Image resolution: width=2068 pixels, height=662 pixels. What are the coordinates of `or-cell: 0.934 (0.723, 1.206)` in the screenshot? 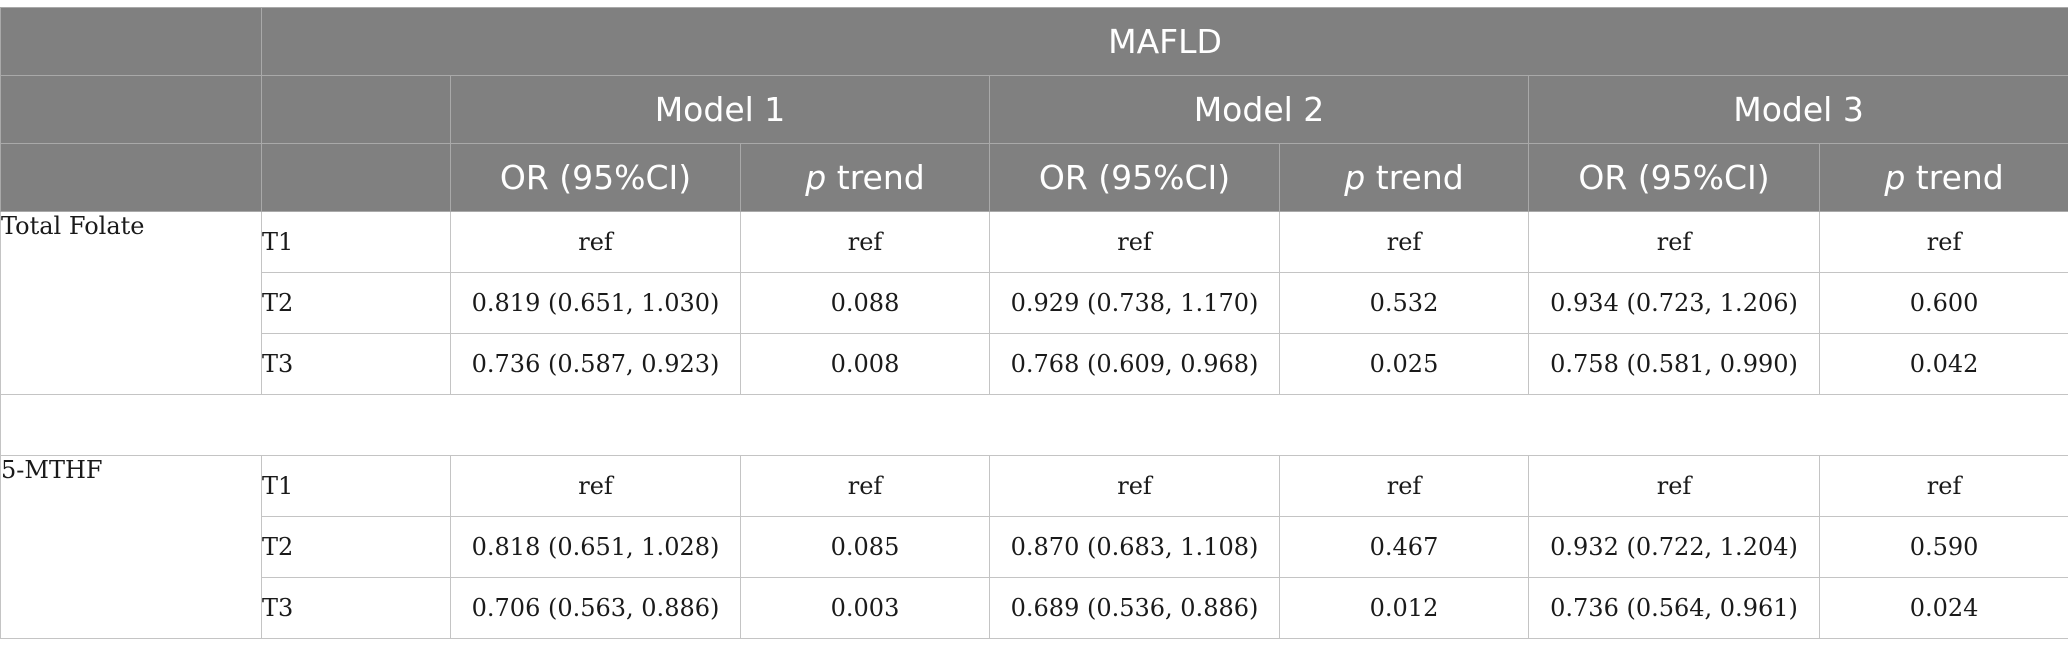 It's located at (1674, 303).